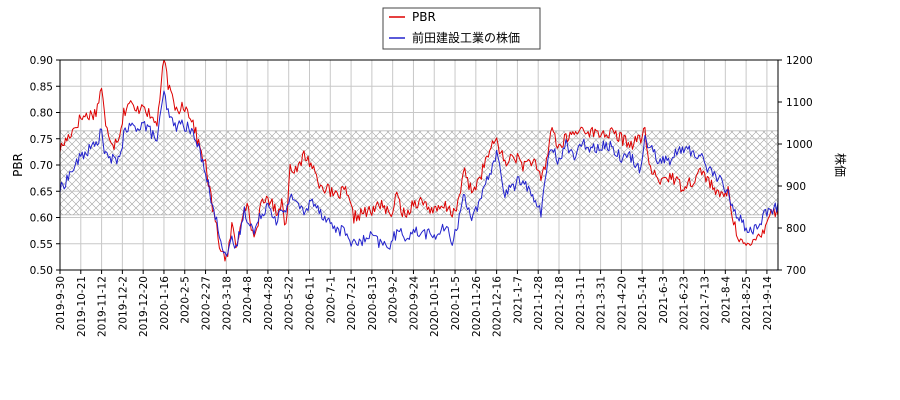 This screenshot has width=900, height=400. I want to click on x-tick-label-11: 2020-5-22, so click(290, 303).